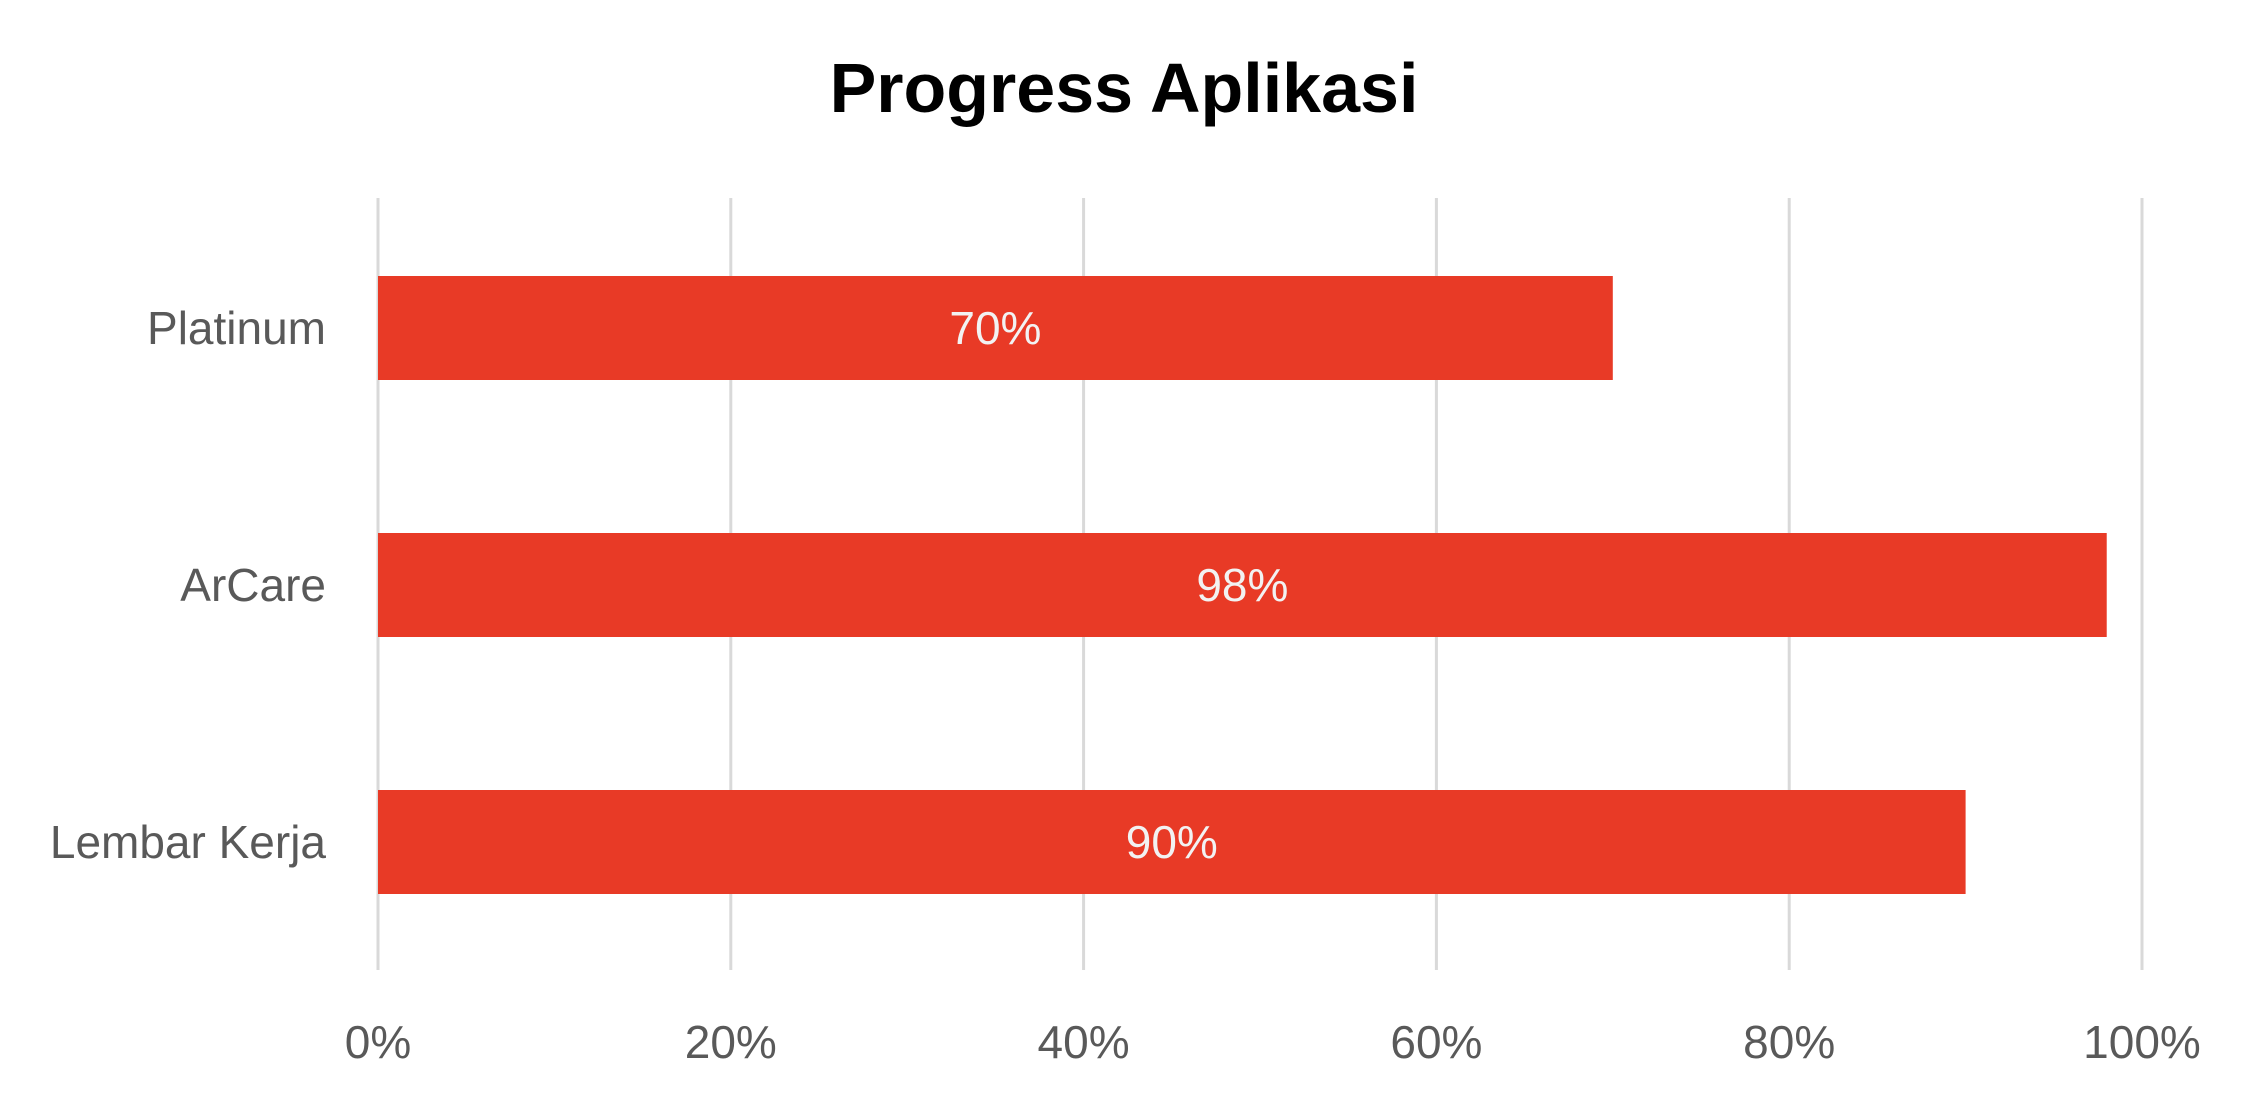  Describe the element at coordinates (1084, 1042) in the screenshot. I see `x-tick-label: 40%` at that location.